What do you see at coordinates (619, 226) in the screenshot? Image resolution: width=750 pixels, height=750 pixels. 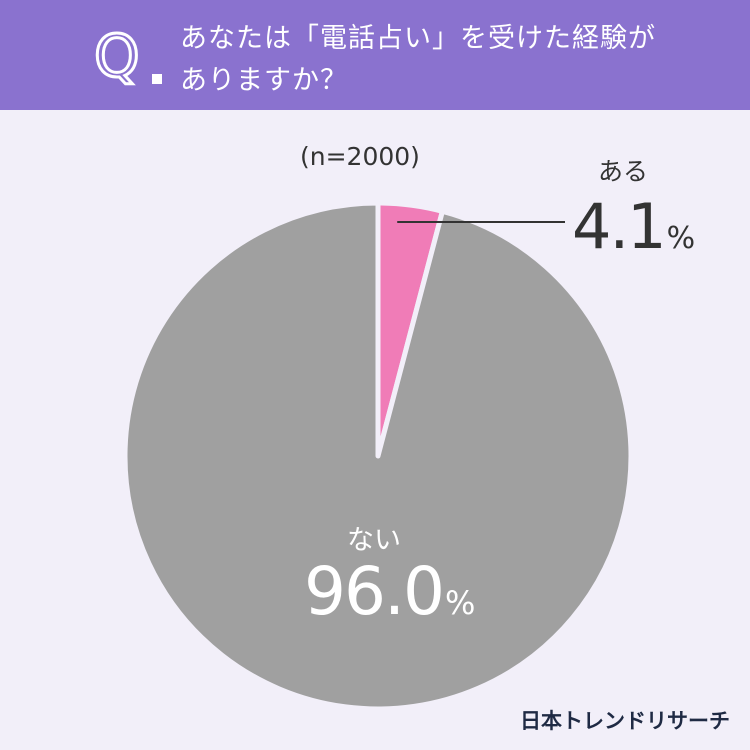 I see `slice-value-yes-number: 4.1` at bounding box center [619, 226].